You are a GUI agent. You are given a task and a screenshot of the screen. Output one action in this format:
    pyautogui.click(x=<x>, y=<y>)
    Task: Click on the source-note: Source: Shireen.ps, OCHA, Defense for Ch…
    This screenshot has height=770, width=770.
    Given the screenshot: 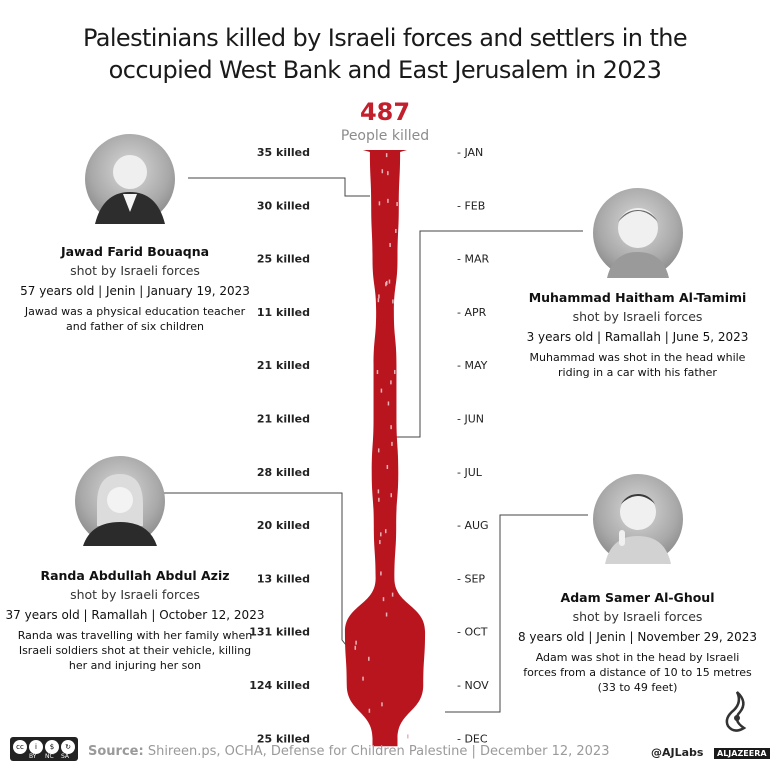 What is the action you would take?
    pyautogui.click(x=348, y=751)
    